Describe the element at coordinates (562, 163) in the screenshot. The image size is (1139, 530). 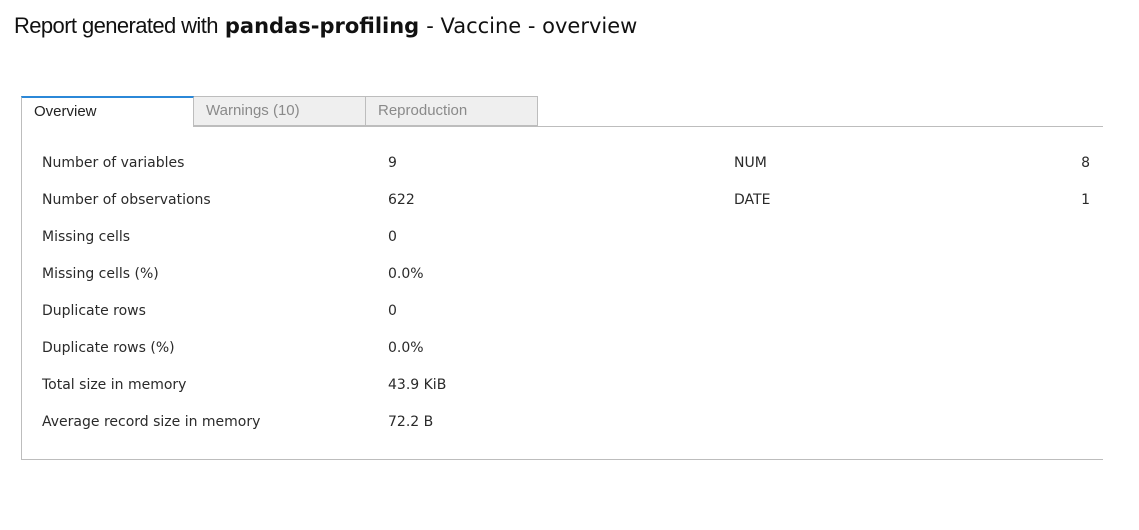
I see `stats-row: Number of variables 9 NUM 8` at that location.